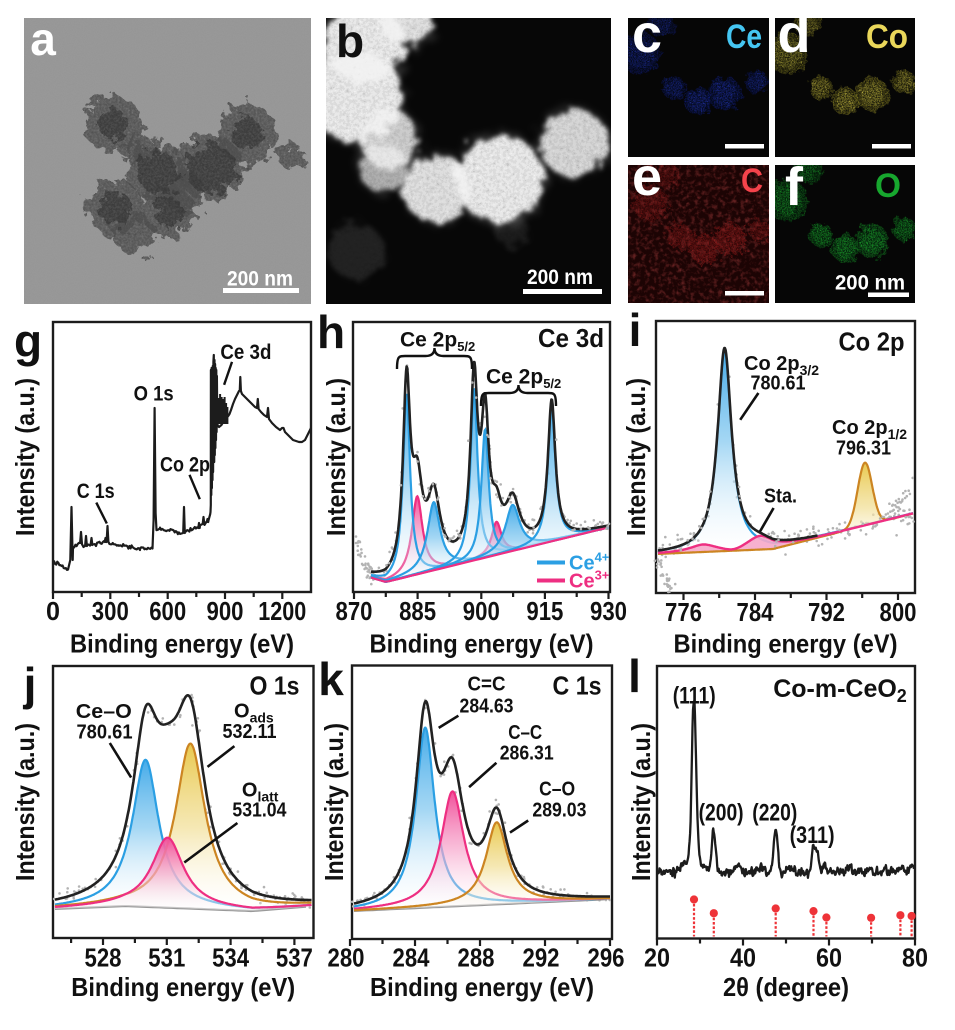  I want to click on svg-text: 284.63, so click(487, 706).